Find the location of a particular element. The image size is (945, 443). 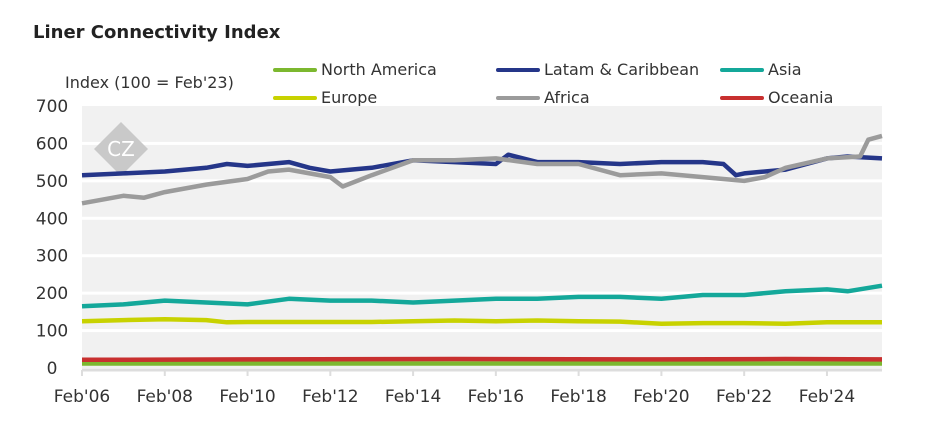

x-tick-label: Feb'24 is located at coordinates (827, 397).